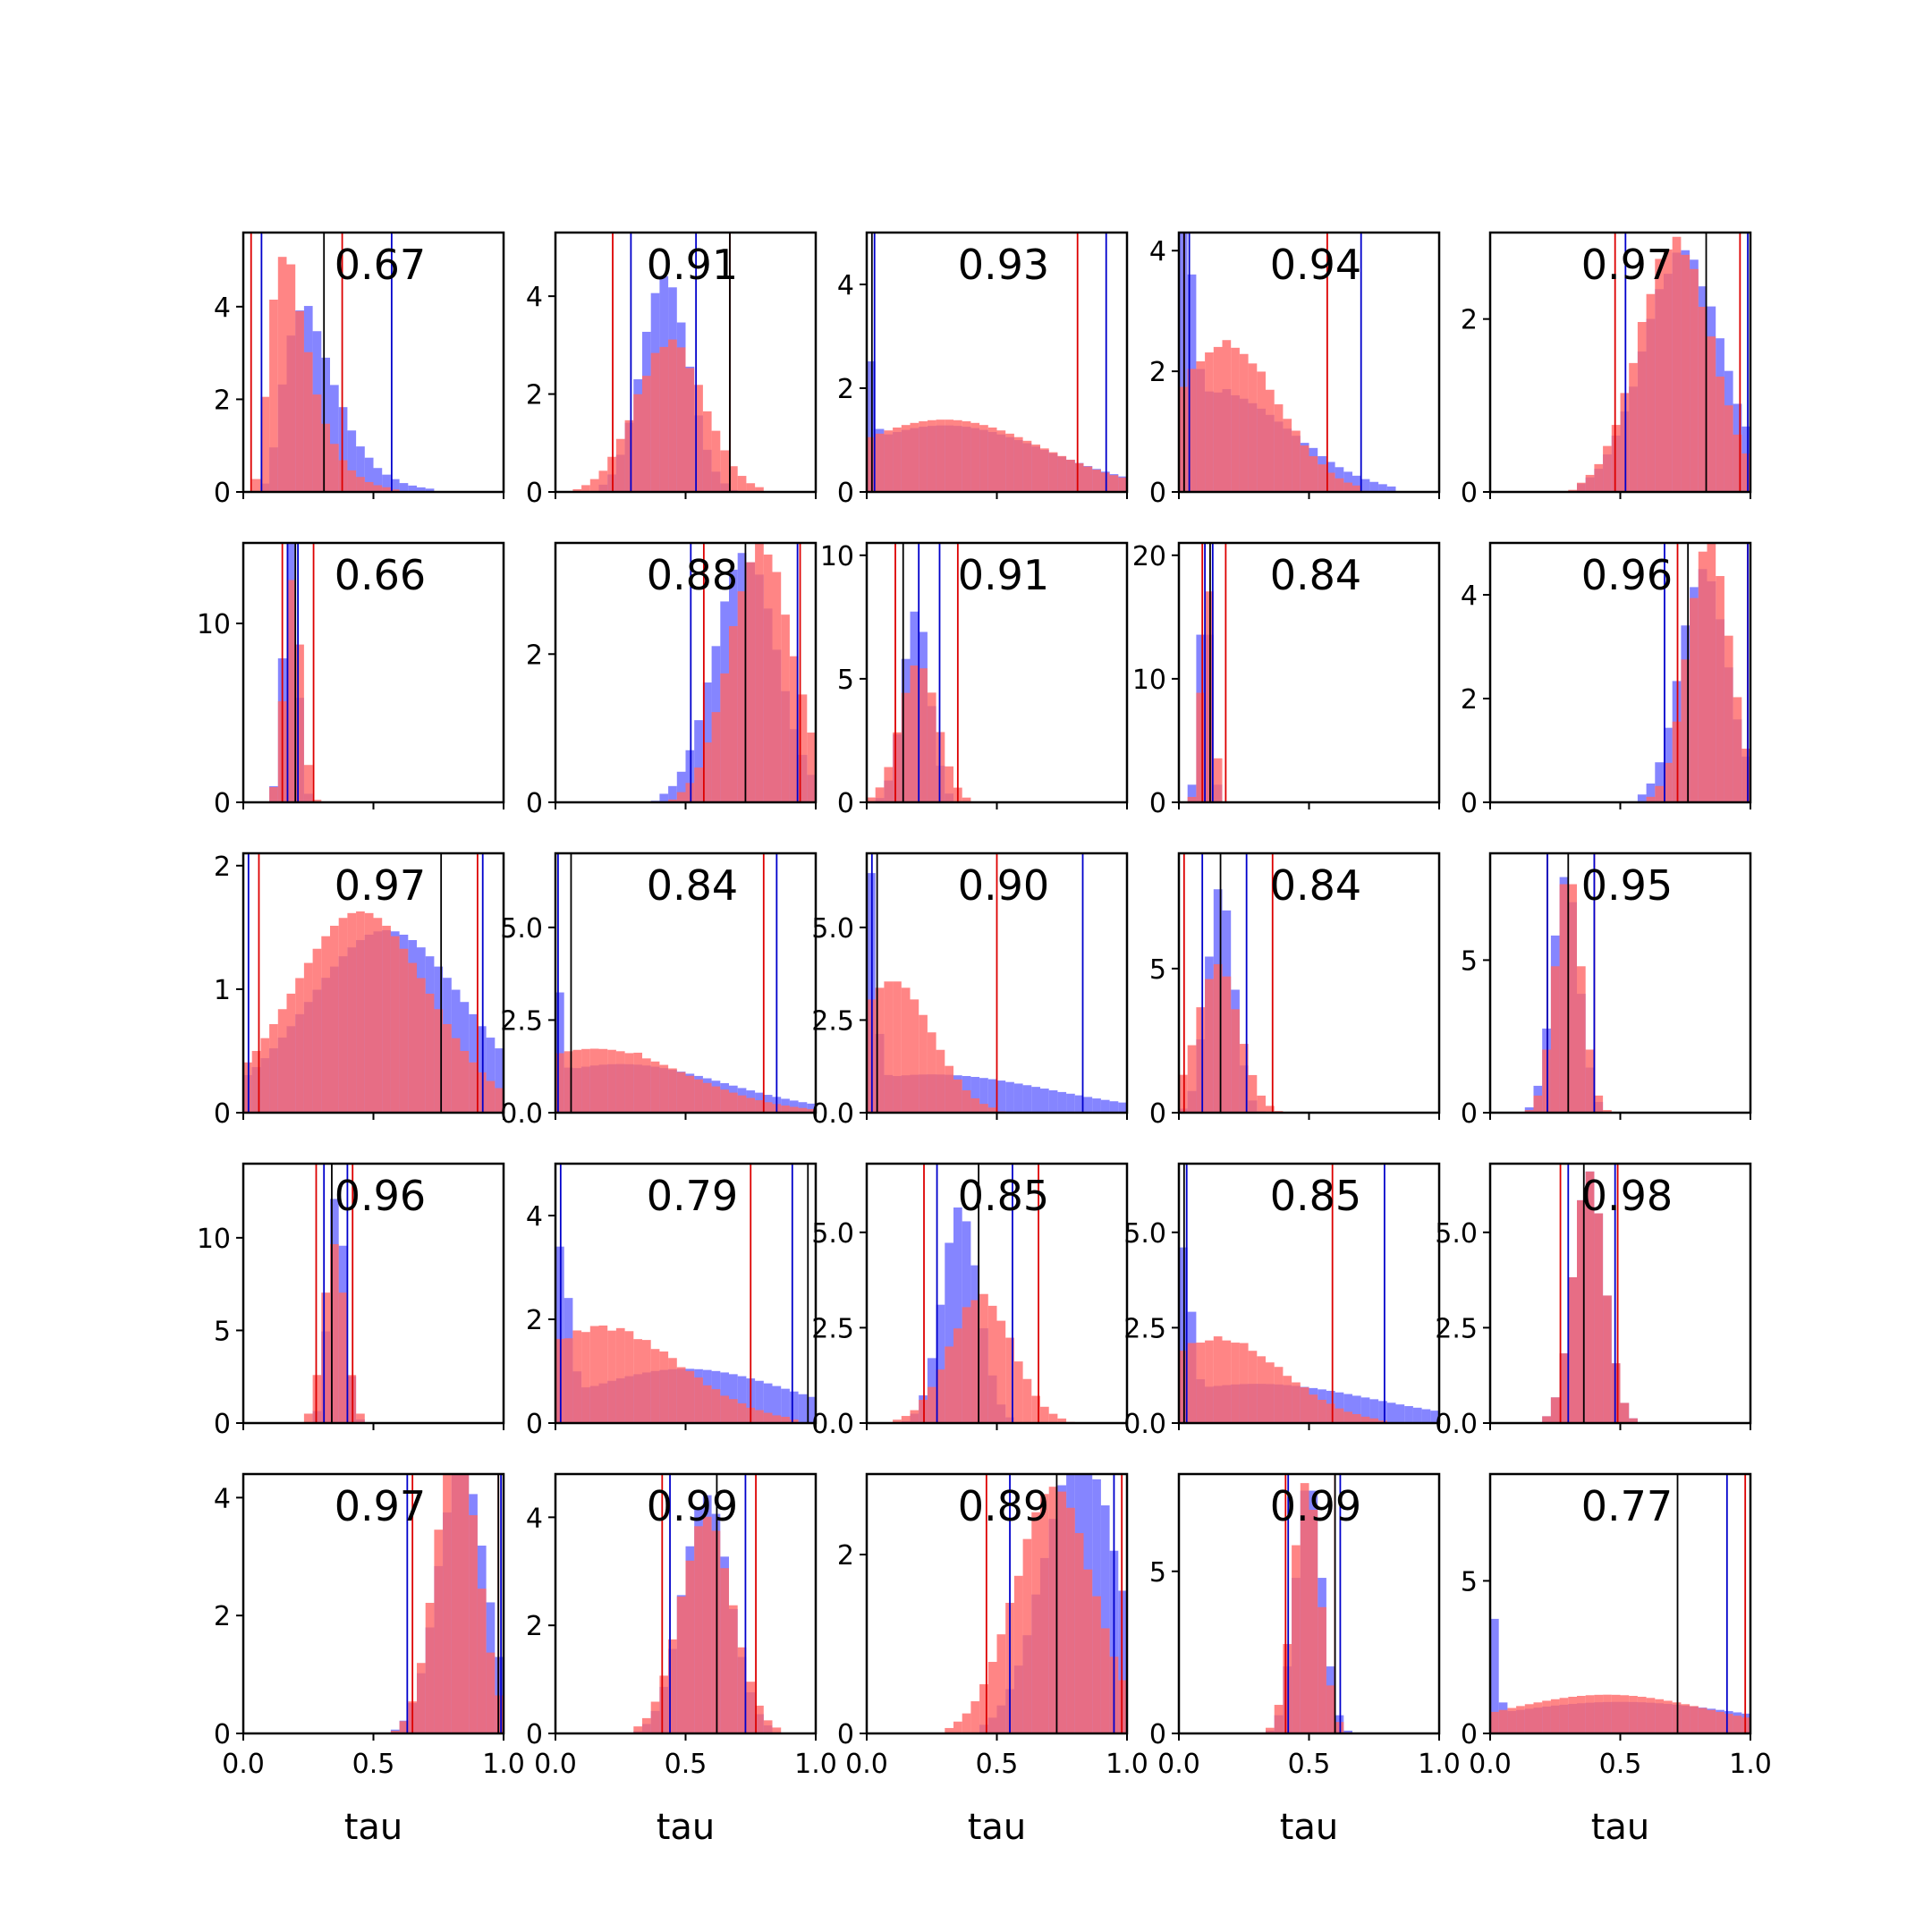  I want to click on panel-10: 0 2 4 0.96, so click(1606, 680).